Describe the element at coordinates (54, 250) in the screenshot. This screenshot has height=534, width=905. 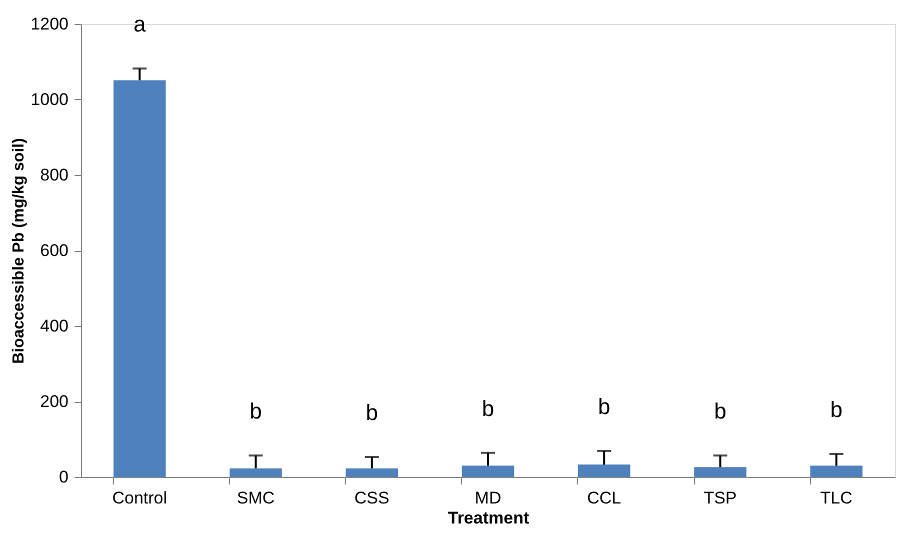
I see `y-tick-label: 600` at that location.